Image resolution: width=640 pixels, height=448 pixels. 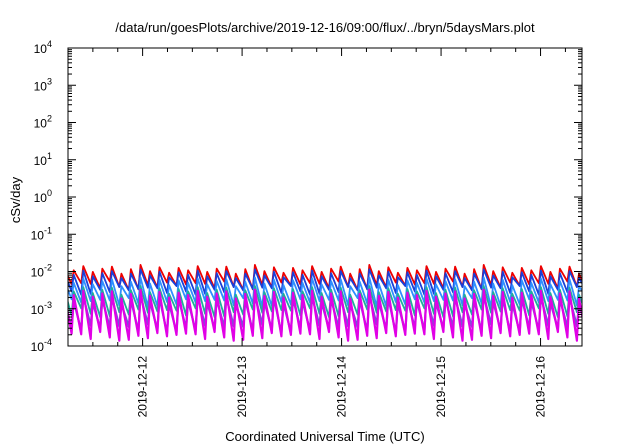 What do you see at coordinates (43, 84) in the screenshot?
I see `y-tick-label: 10³` at bounding box center [43, 84].